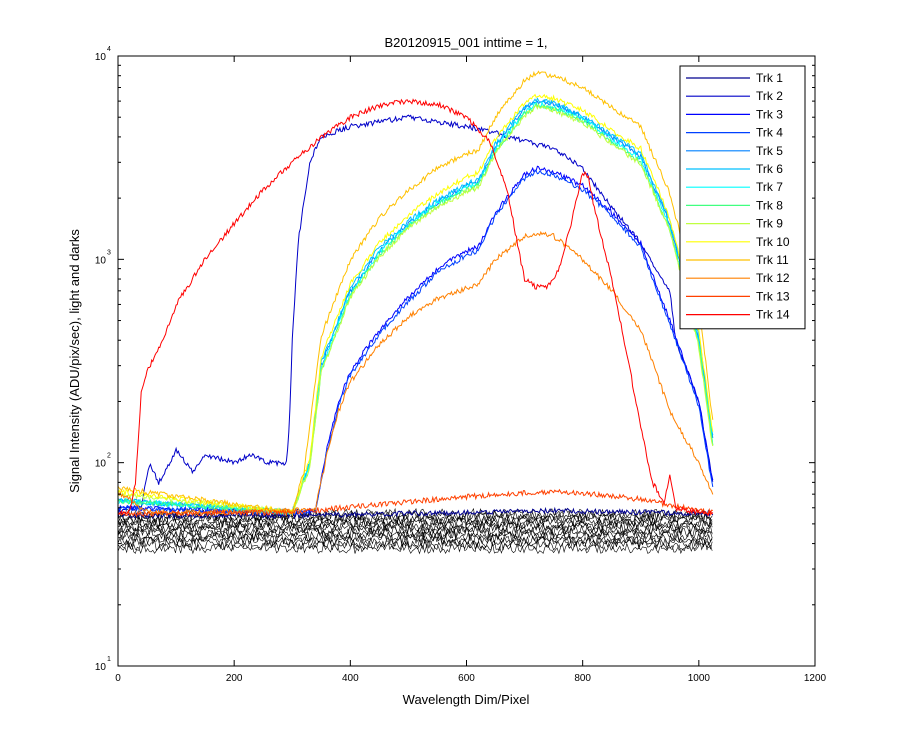  I want to click on legend-entry: Trk 6, so click(769, 169).